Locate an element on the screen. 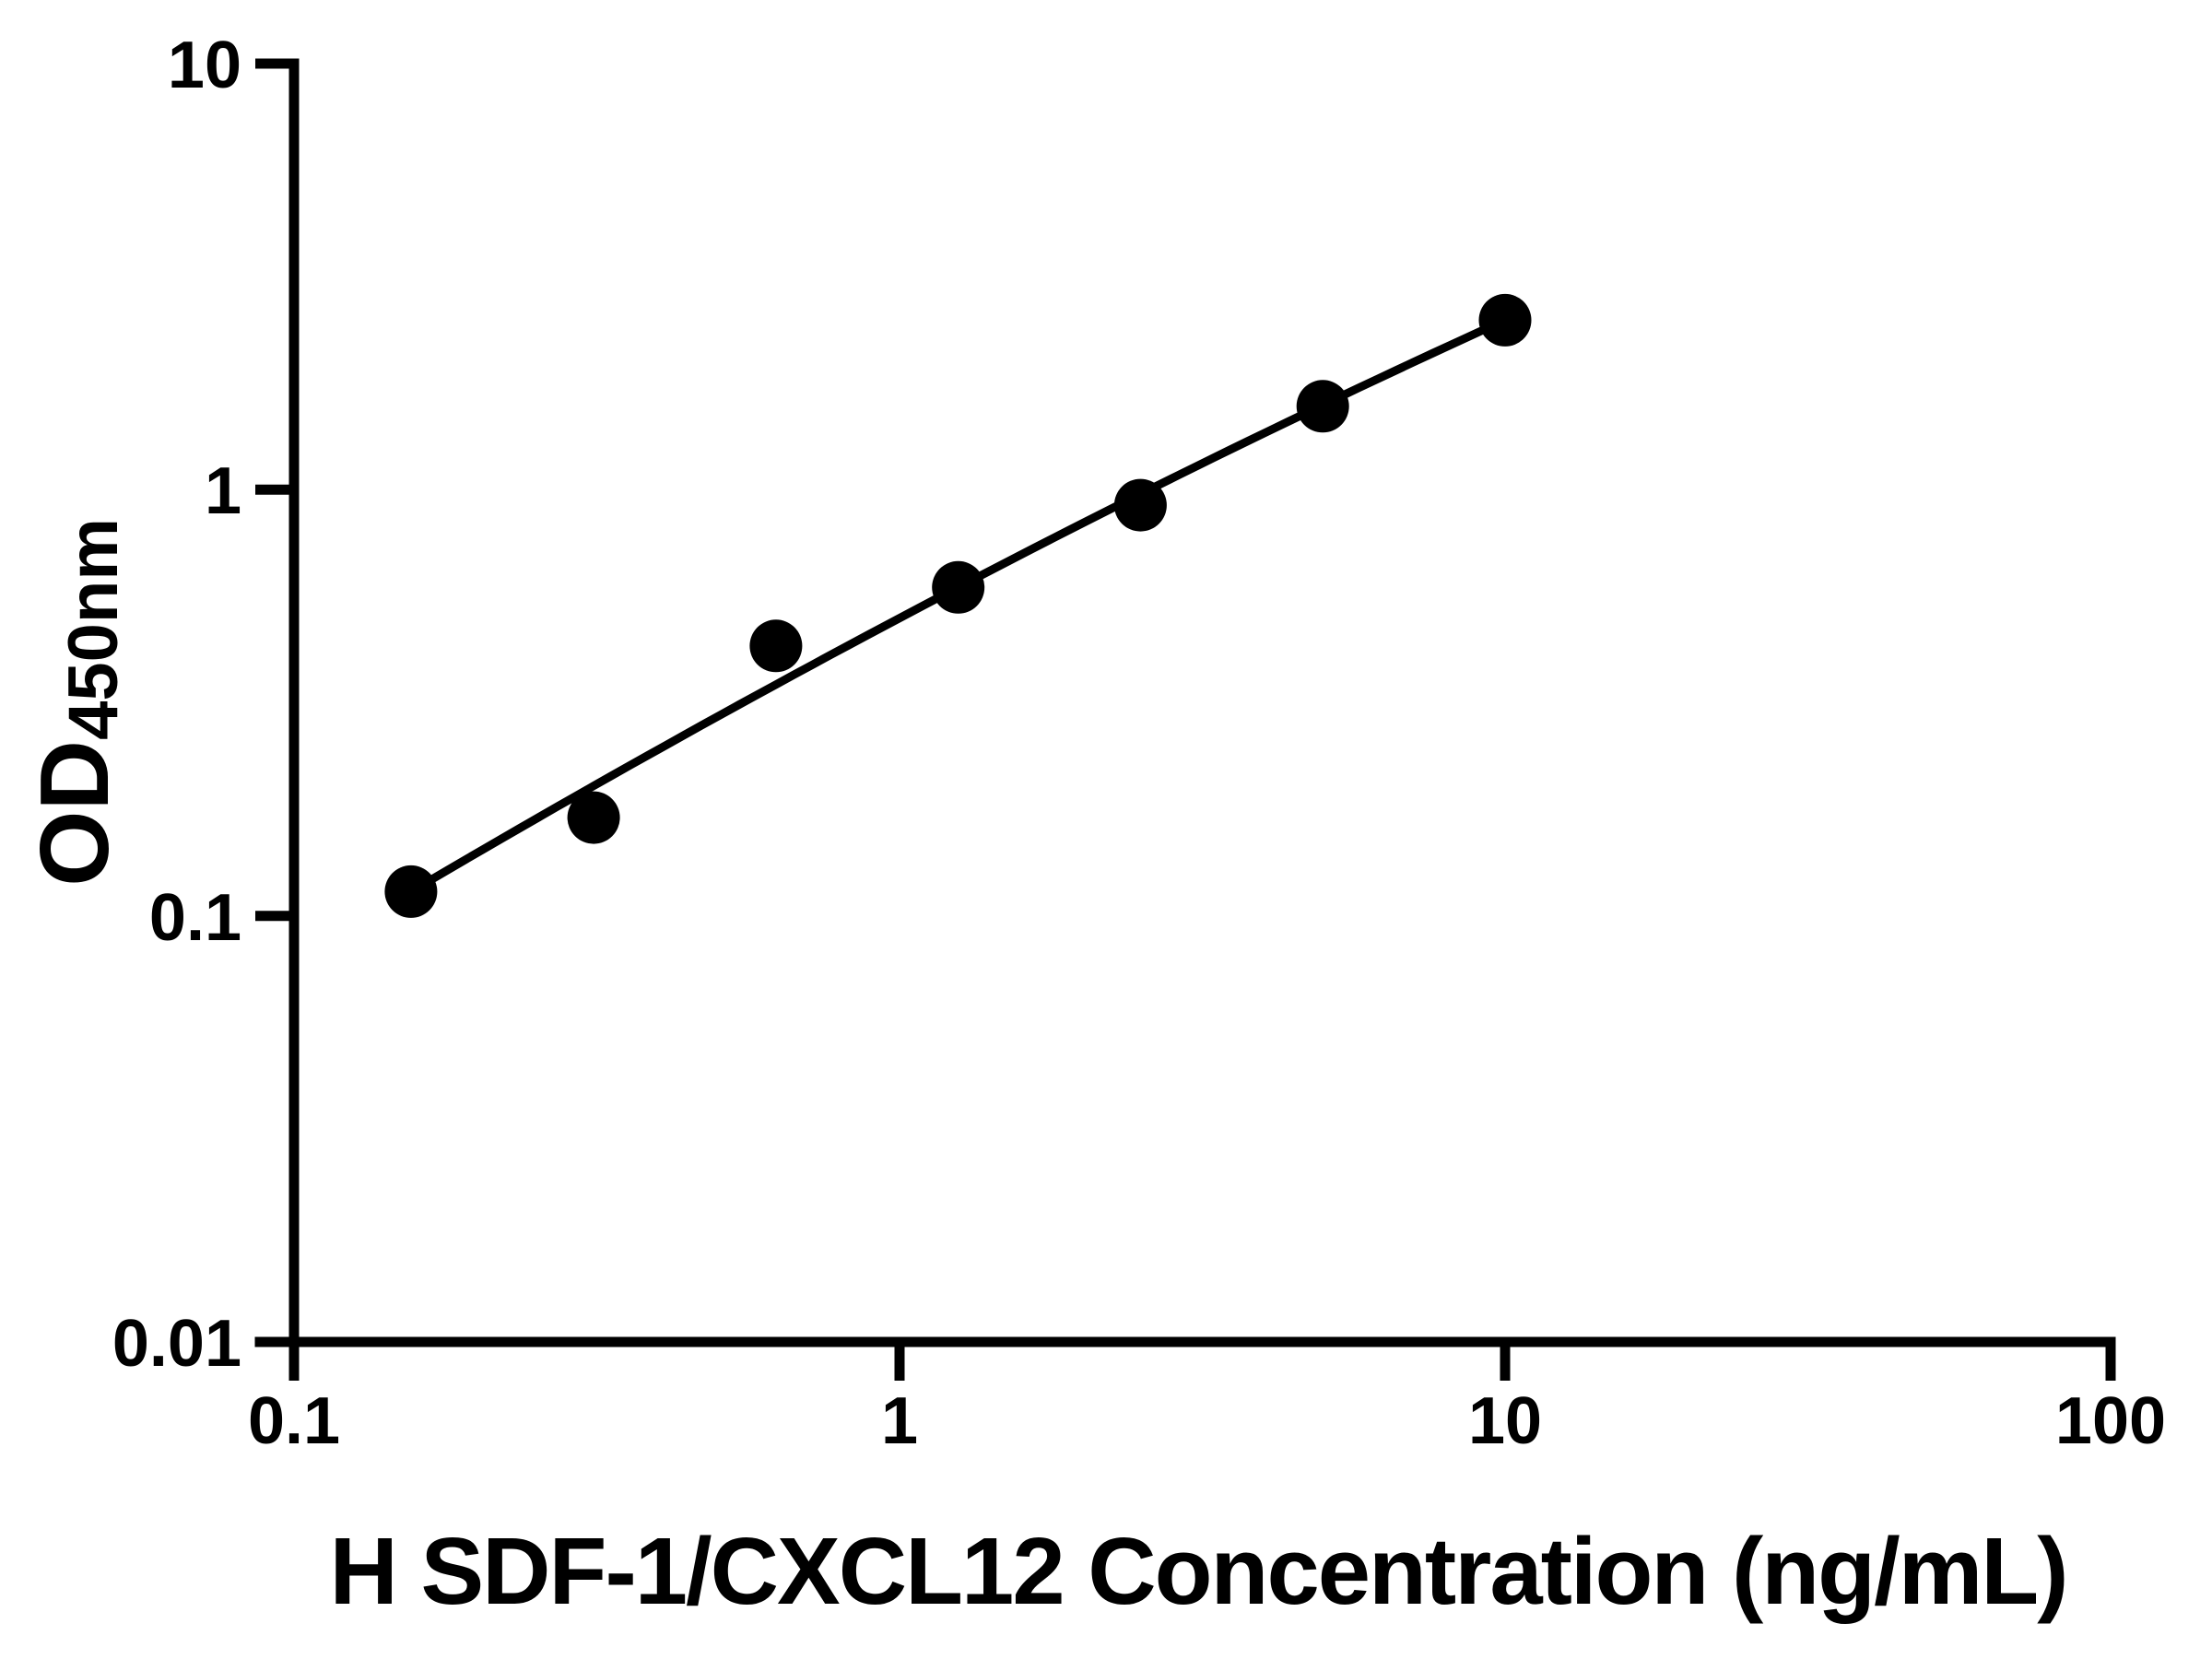  y-tick-label-0_1: 0.1 is located at coordinates (195, 918).